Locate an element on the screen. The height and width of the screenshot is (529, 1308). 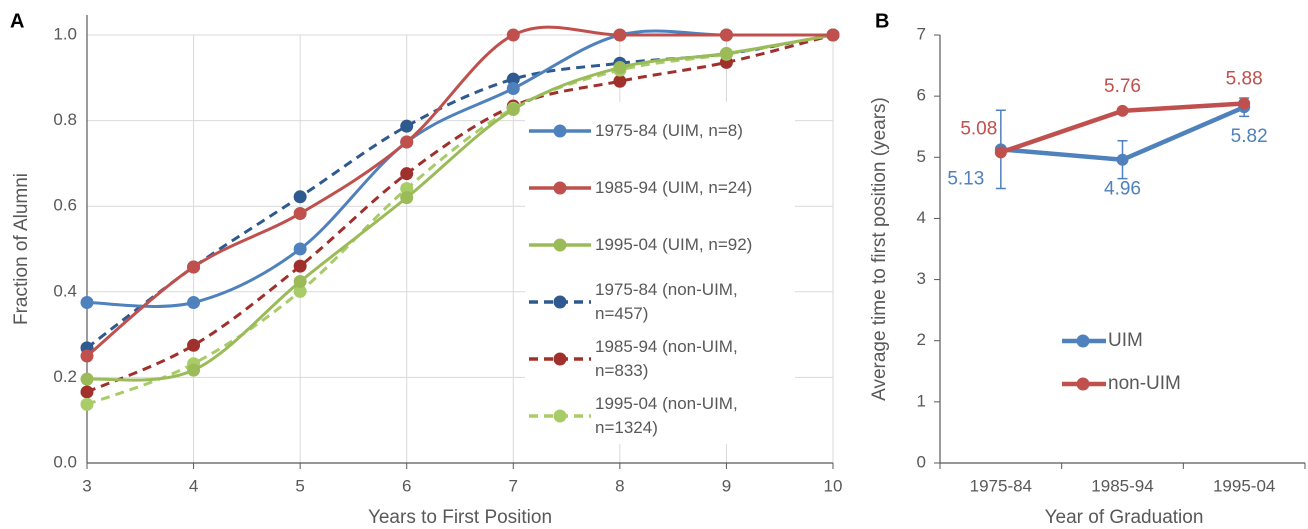
y-tick-label: 4 is located at coordinates (921, 217).